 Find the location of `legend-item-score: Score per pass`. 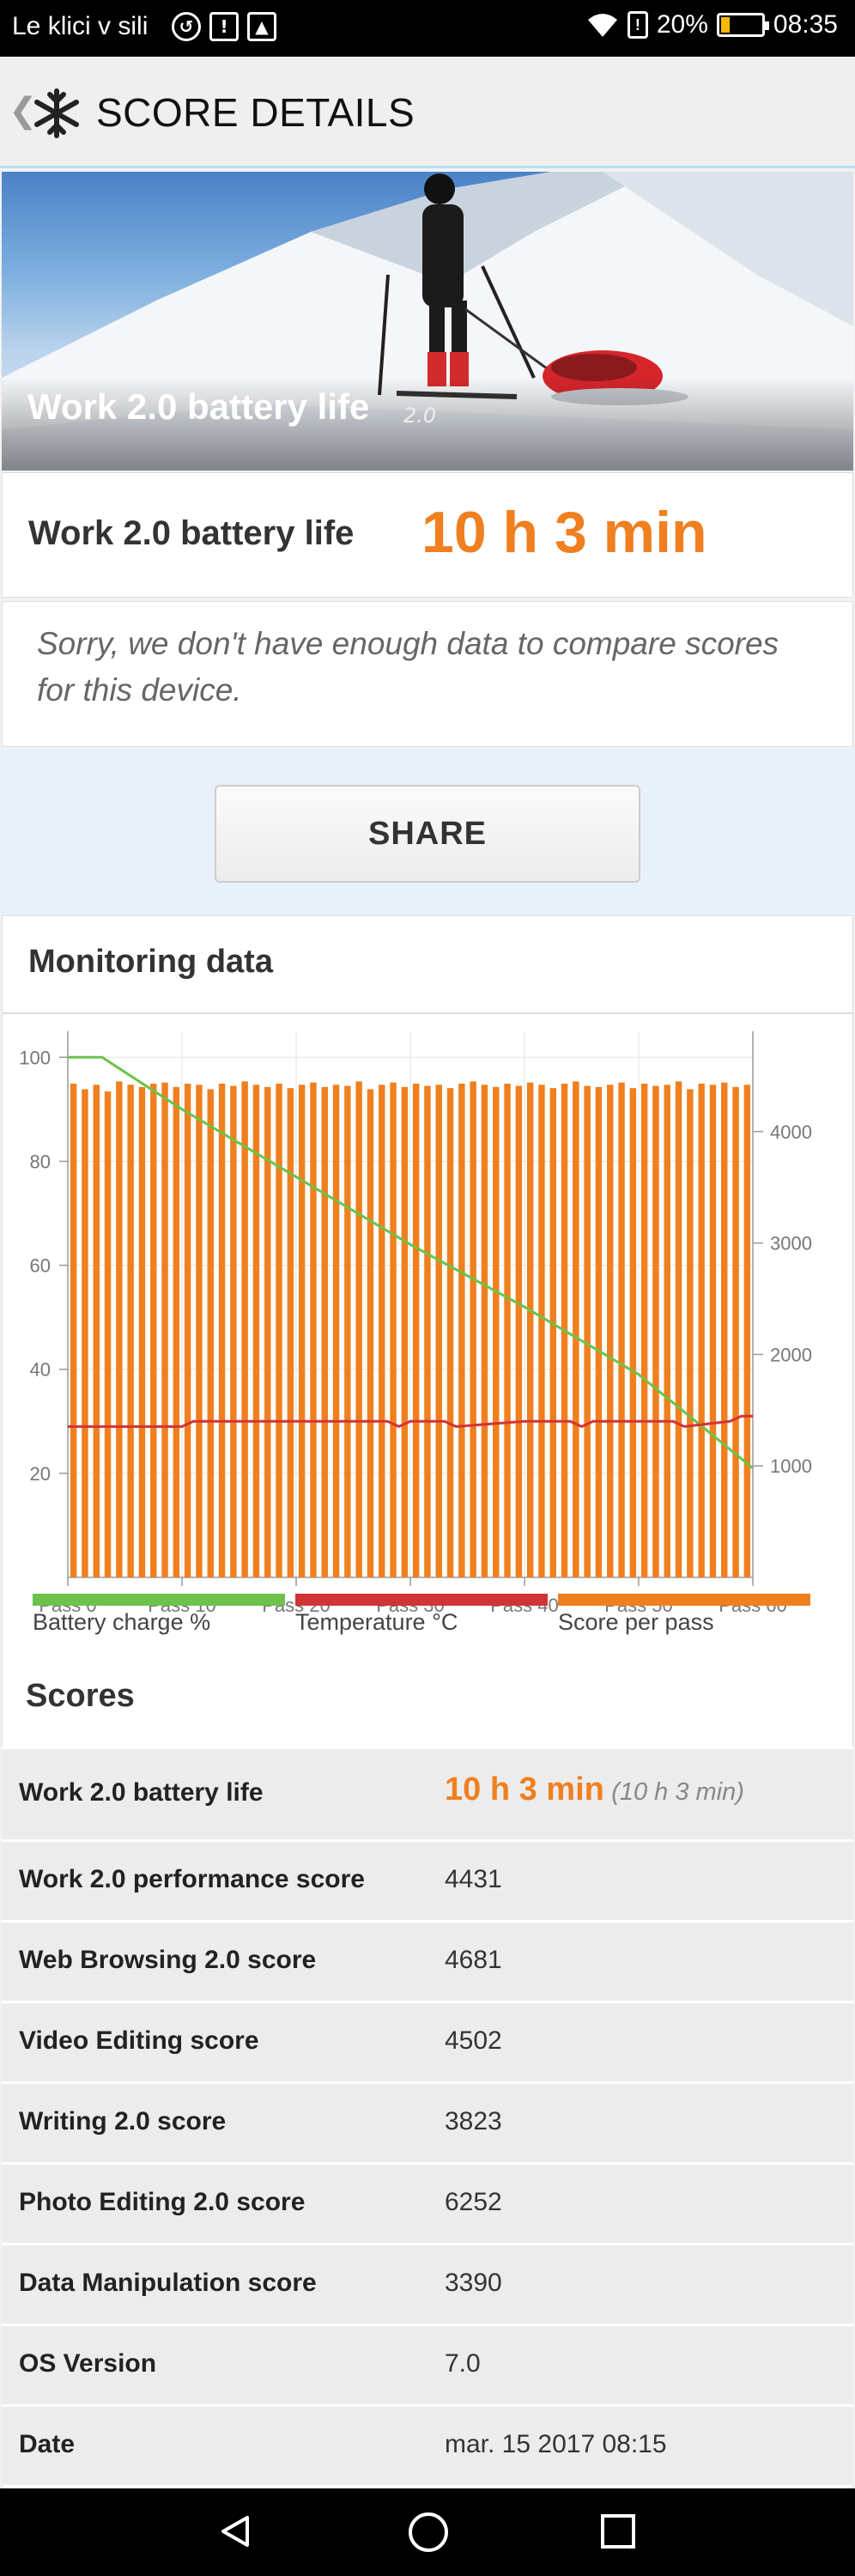

legend-item-score: Score per pass is located at coordinates (684, 1615).